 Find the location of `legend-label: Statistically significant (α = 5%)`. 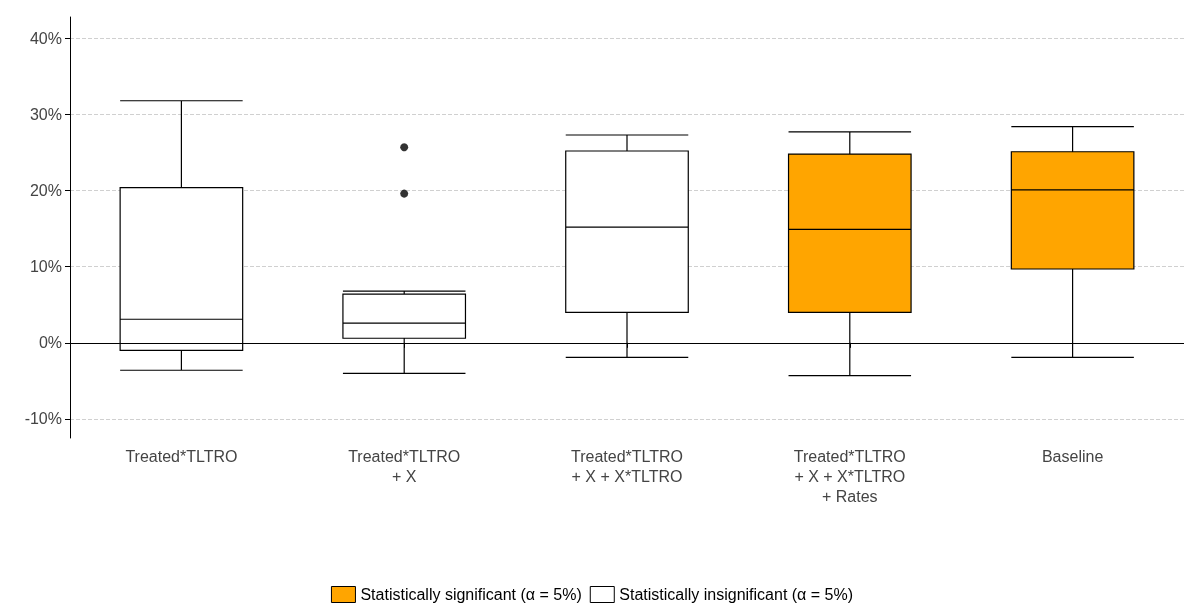

legend-label: Statistically significant (α = 5%) is located at coordinates (471, 594).